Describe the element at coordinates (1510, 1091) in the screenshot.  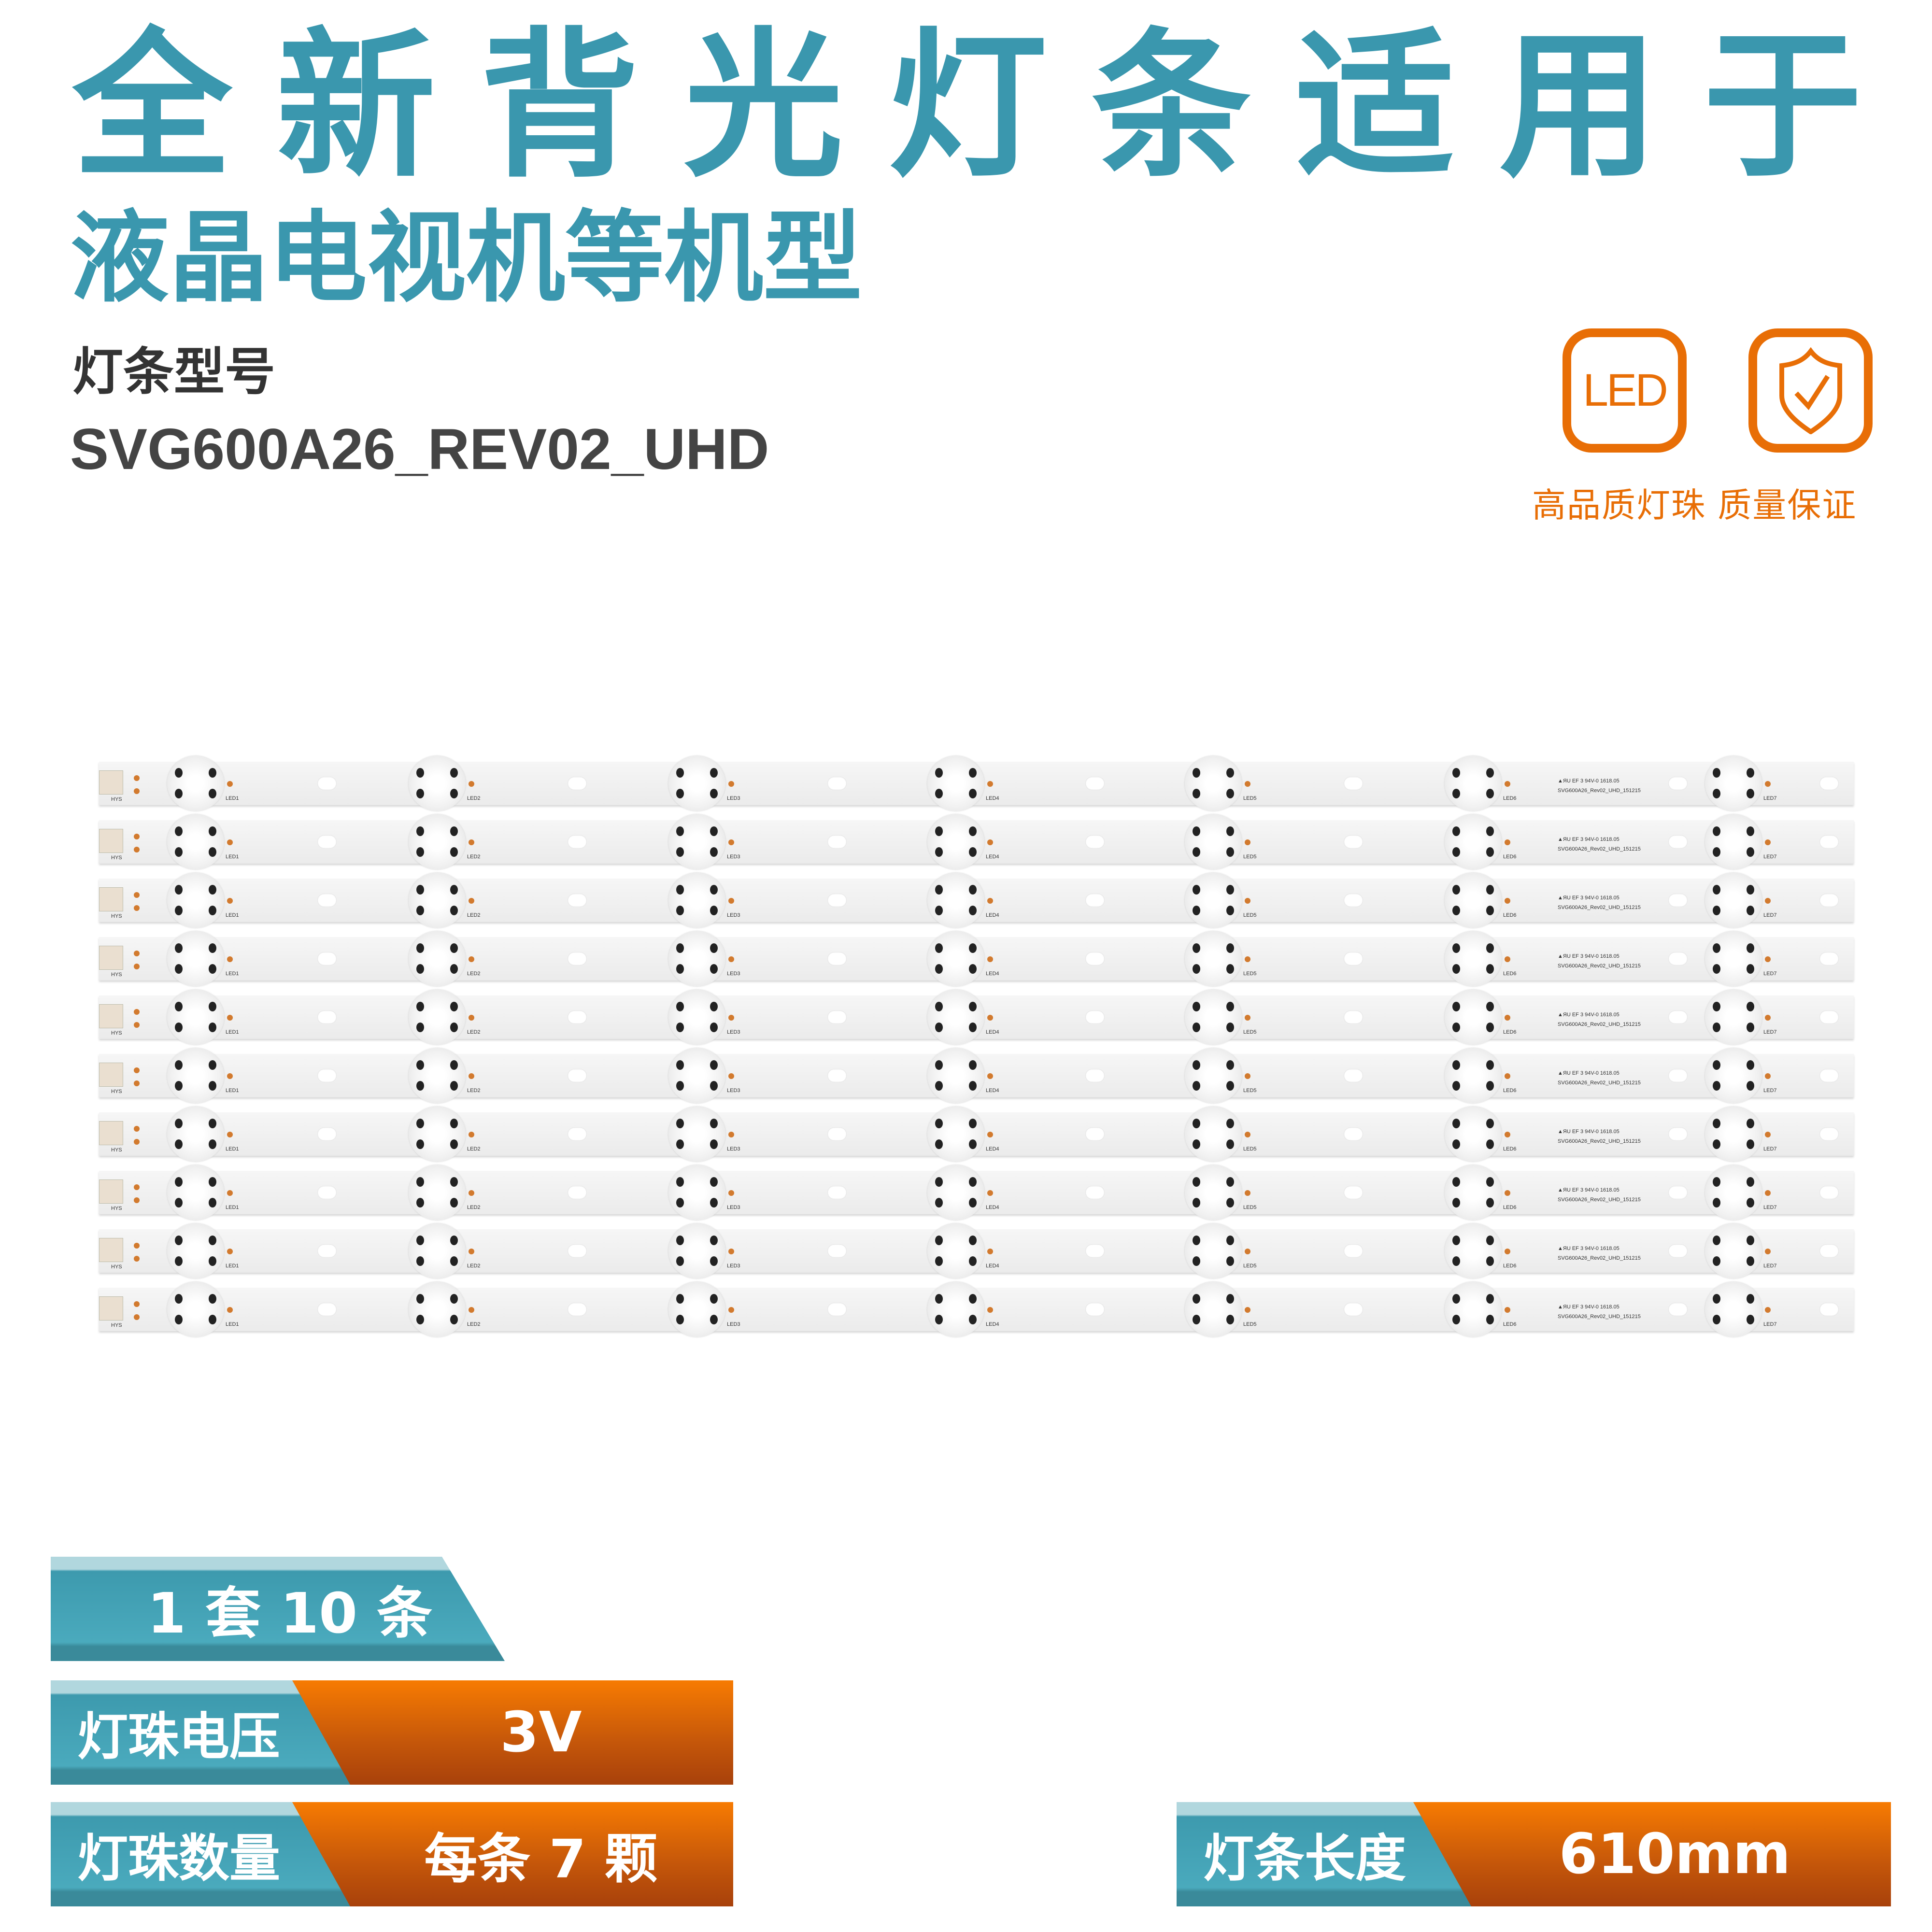
I see `led-label: LED6` at that location.